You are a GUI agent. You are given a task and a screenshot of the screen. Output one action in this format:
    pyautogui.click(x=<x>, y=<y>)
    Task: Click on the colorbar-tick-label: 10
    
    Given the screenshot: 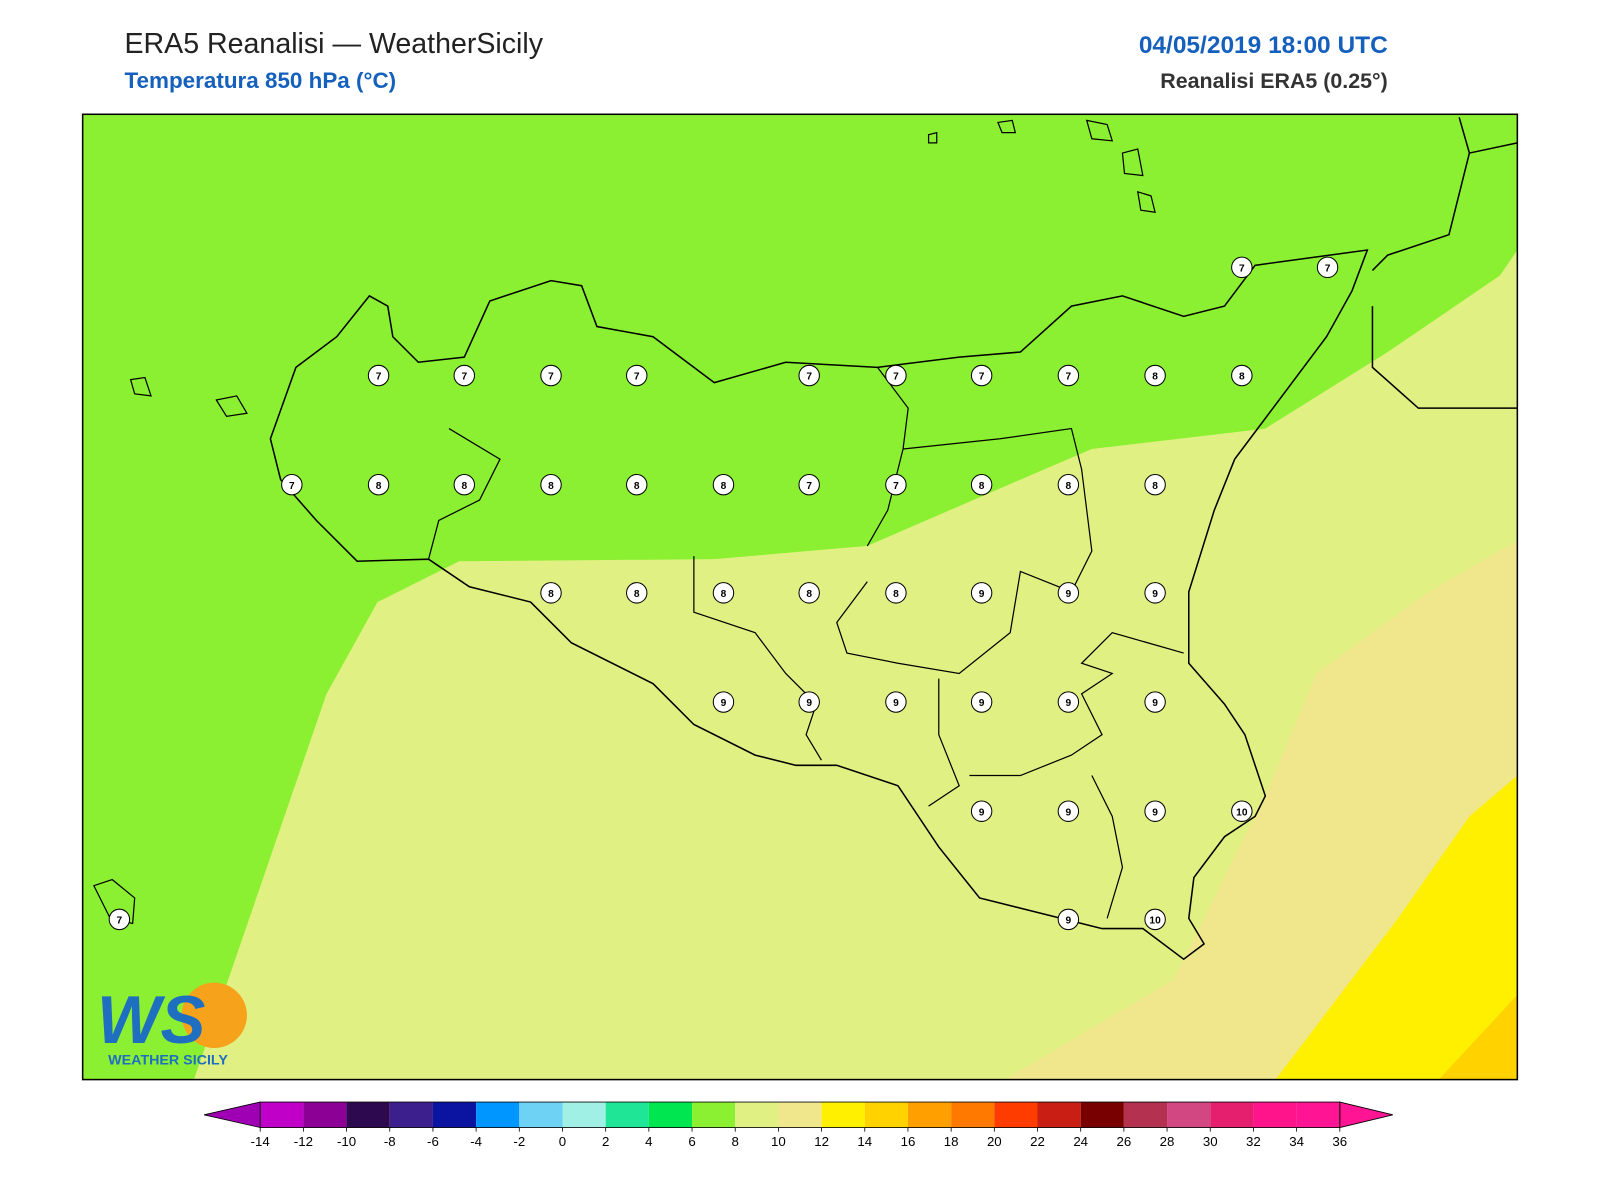 What is the action you would take?
    pyautogui.click(x=778, y=1141)
    